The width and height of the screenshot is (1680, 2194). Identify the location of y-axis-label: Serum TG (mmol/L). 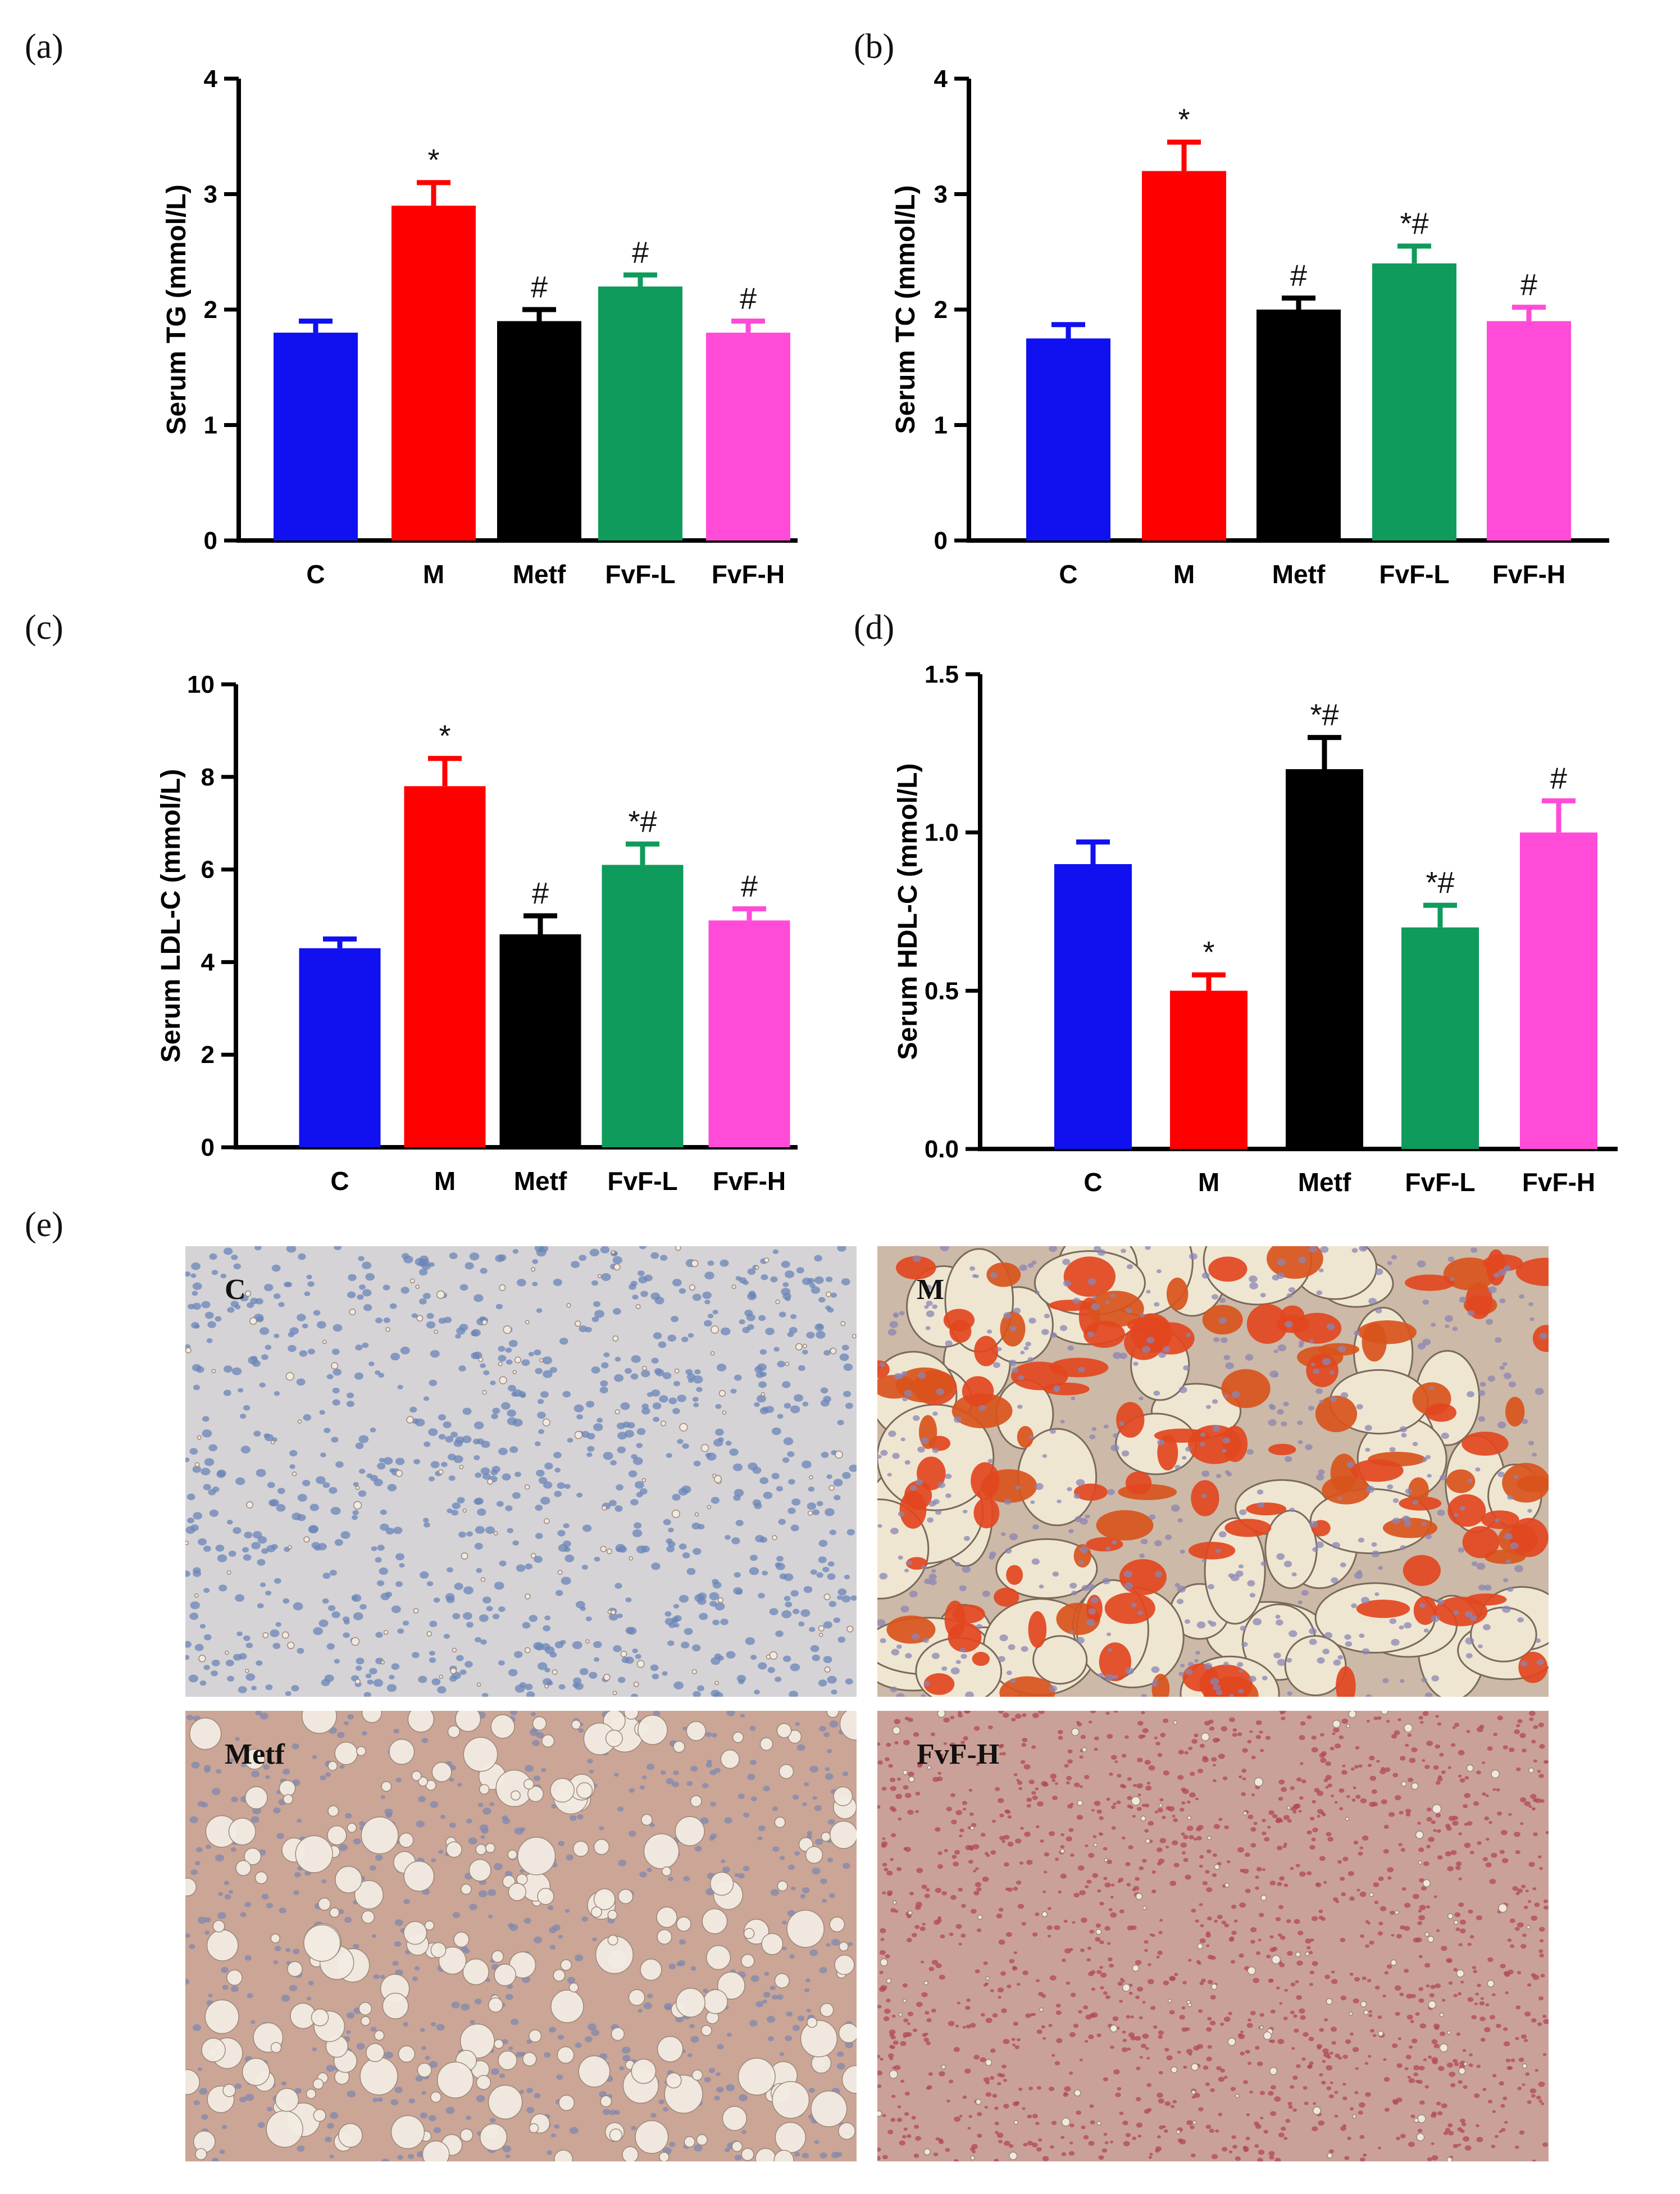
(177, 309).